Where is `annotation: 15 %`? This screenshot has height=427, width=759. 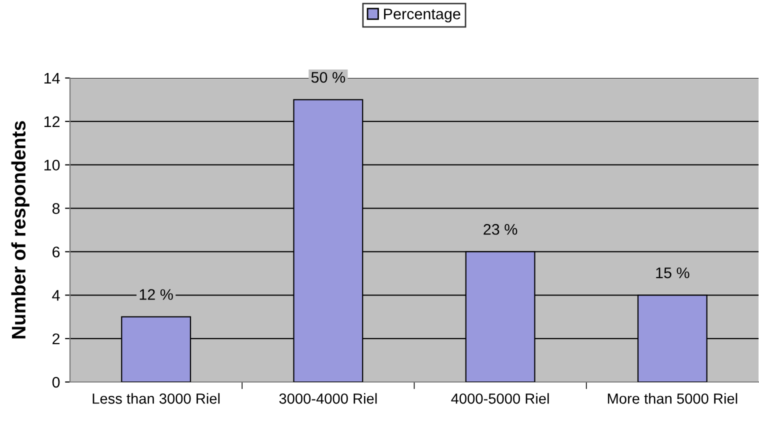
annotation: 15 % is located at coordinates (673, 272).